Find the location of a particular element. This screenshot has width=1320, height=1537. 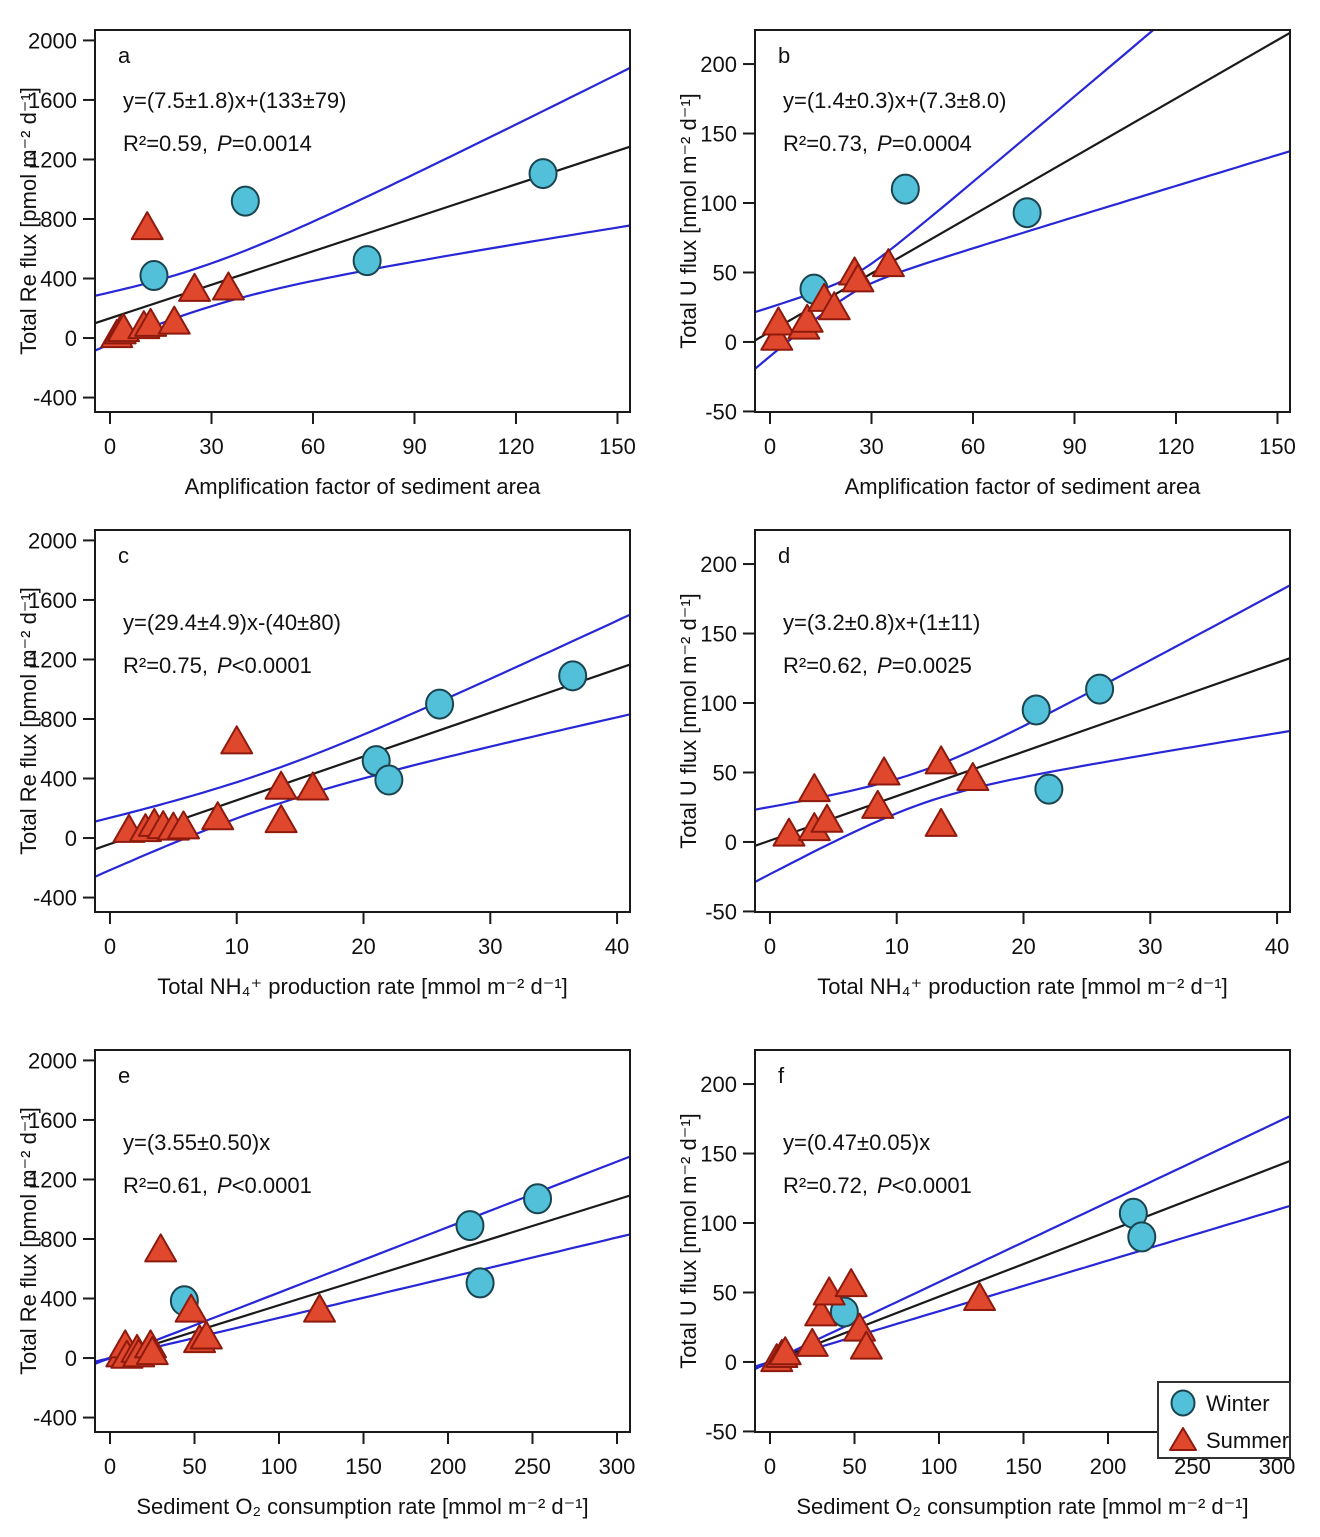

stats-text: R²=0.73, P=0.0004 is located at coordinates (877, 143).